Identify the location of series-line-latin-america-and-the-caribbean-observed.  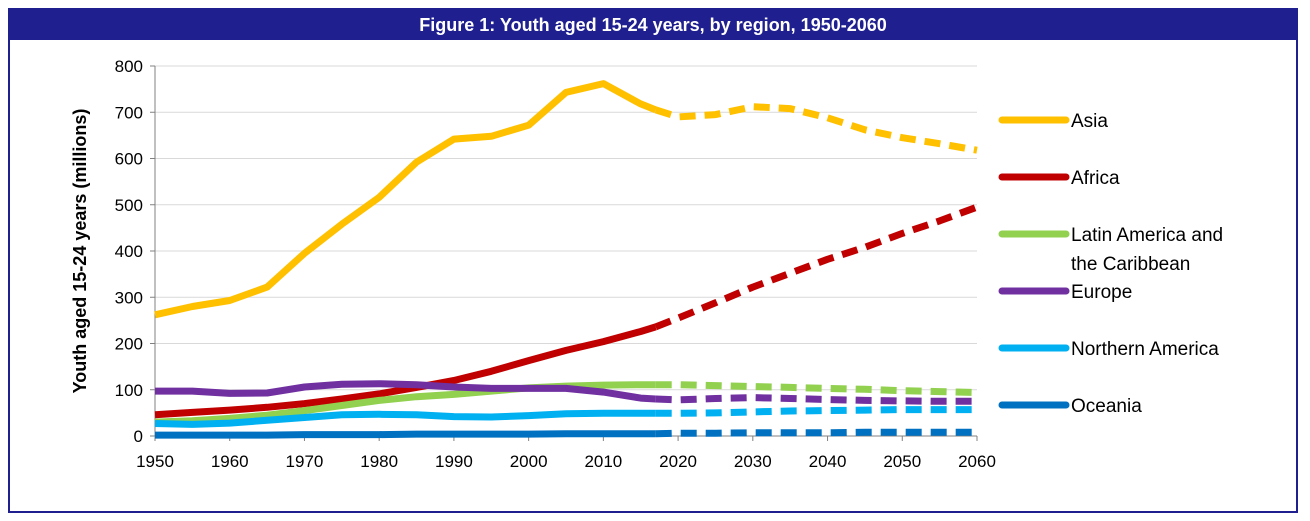
(405, 403).